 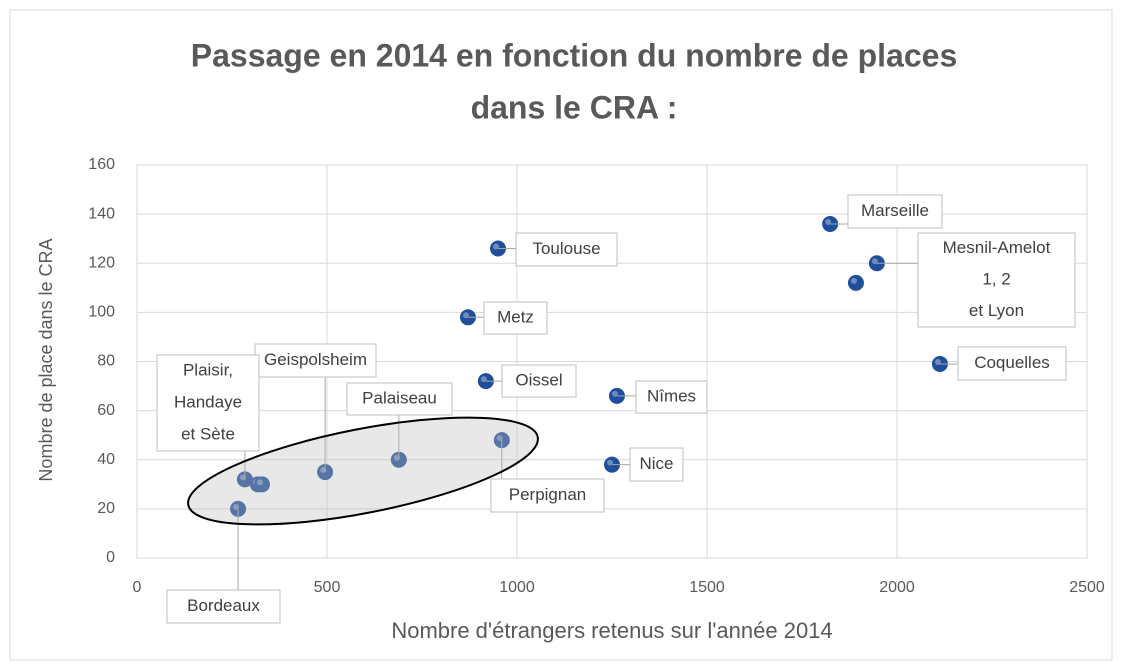 I want to click on y-tick-label: 120, so click(x=101, y=262).